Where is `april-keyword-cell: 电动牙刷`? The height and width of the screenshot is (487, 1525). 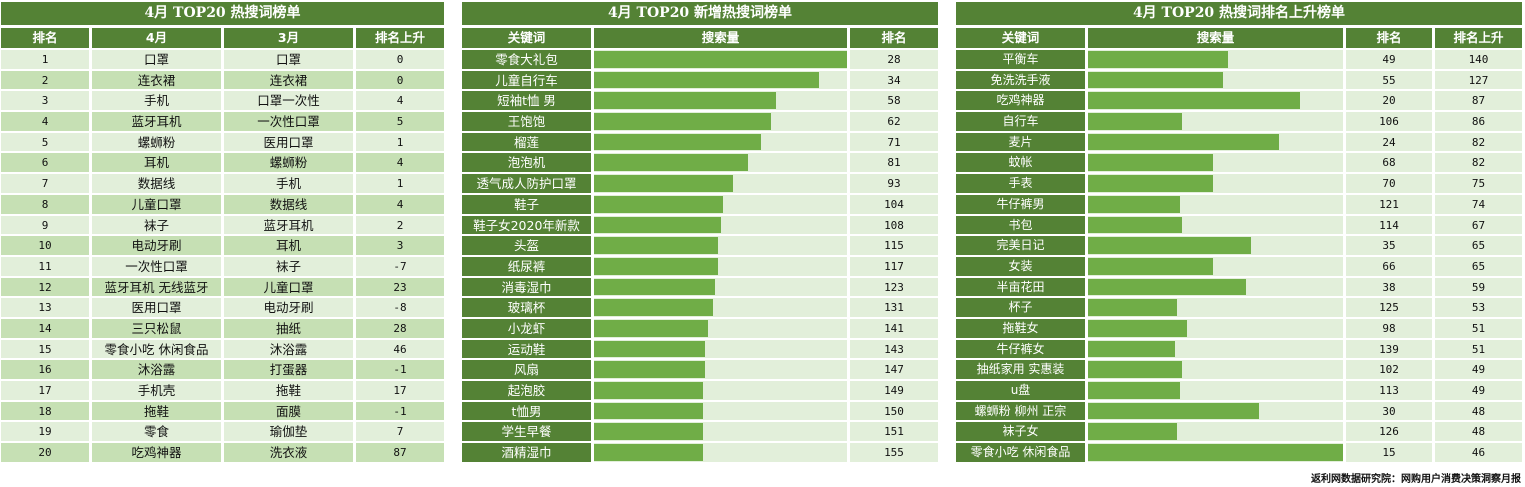
april-keyword-cell: 电动牙刷 is located at coordinates (156, 245).